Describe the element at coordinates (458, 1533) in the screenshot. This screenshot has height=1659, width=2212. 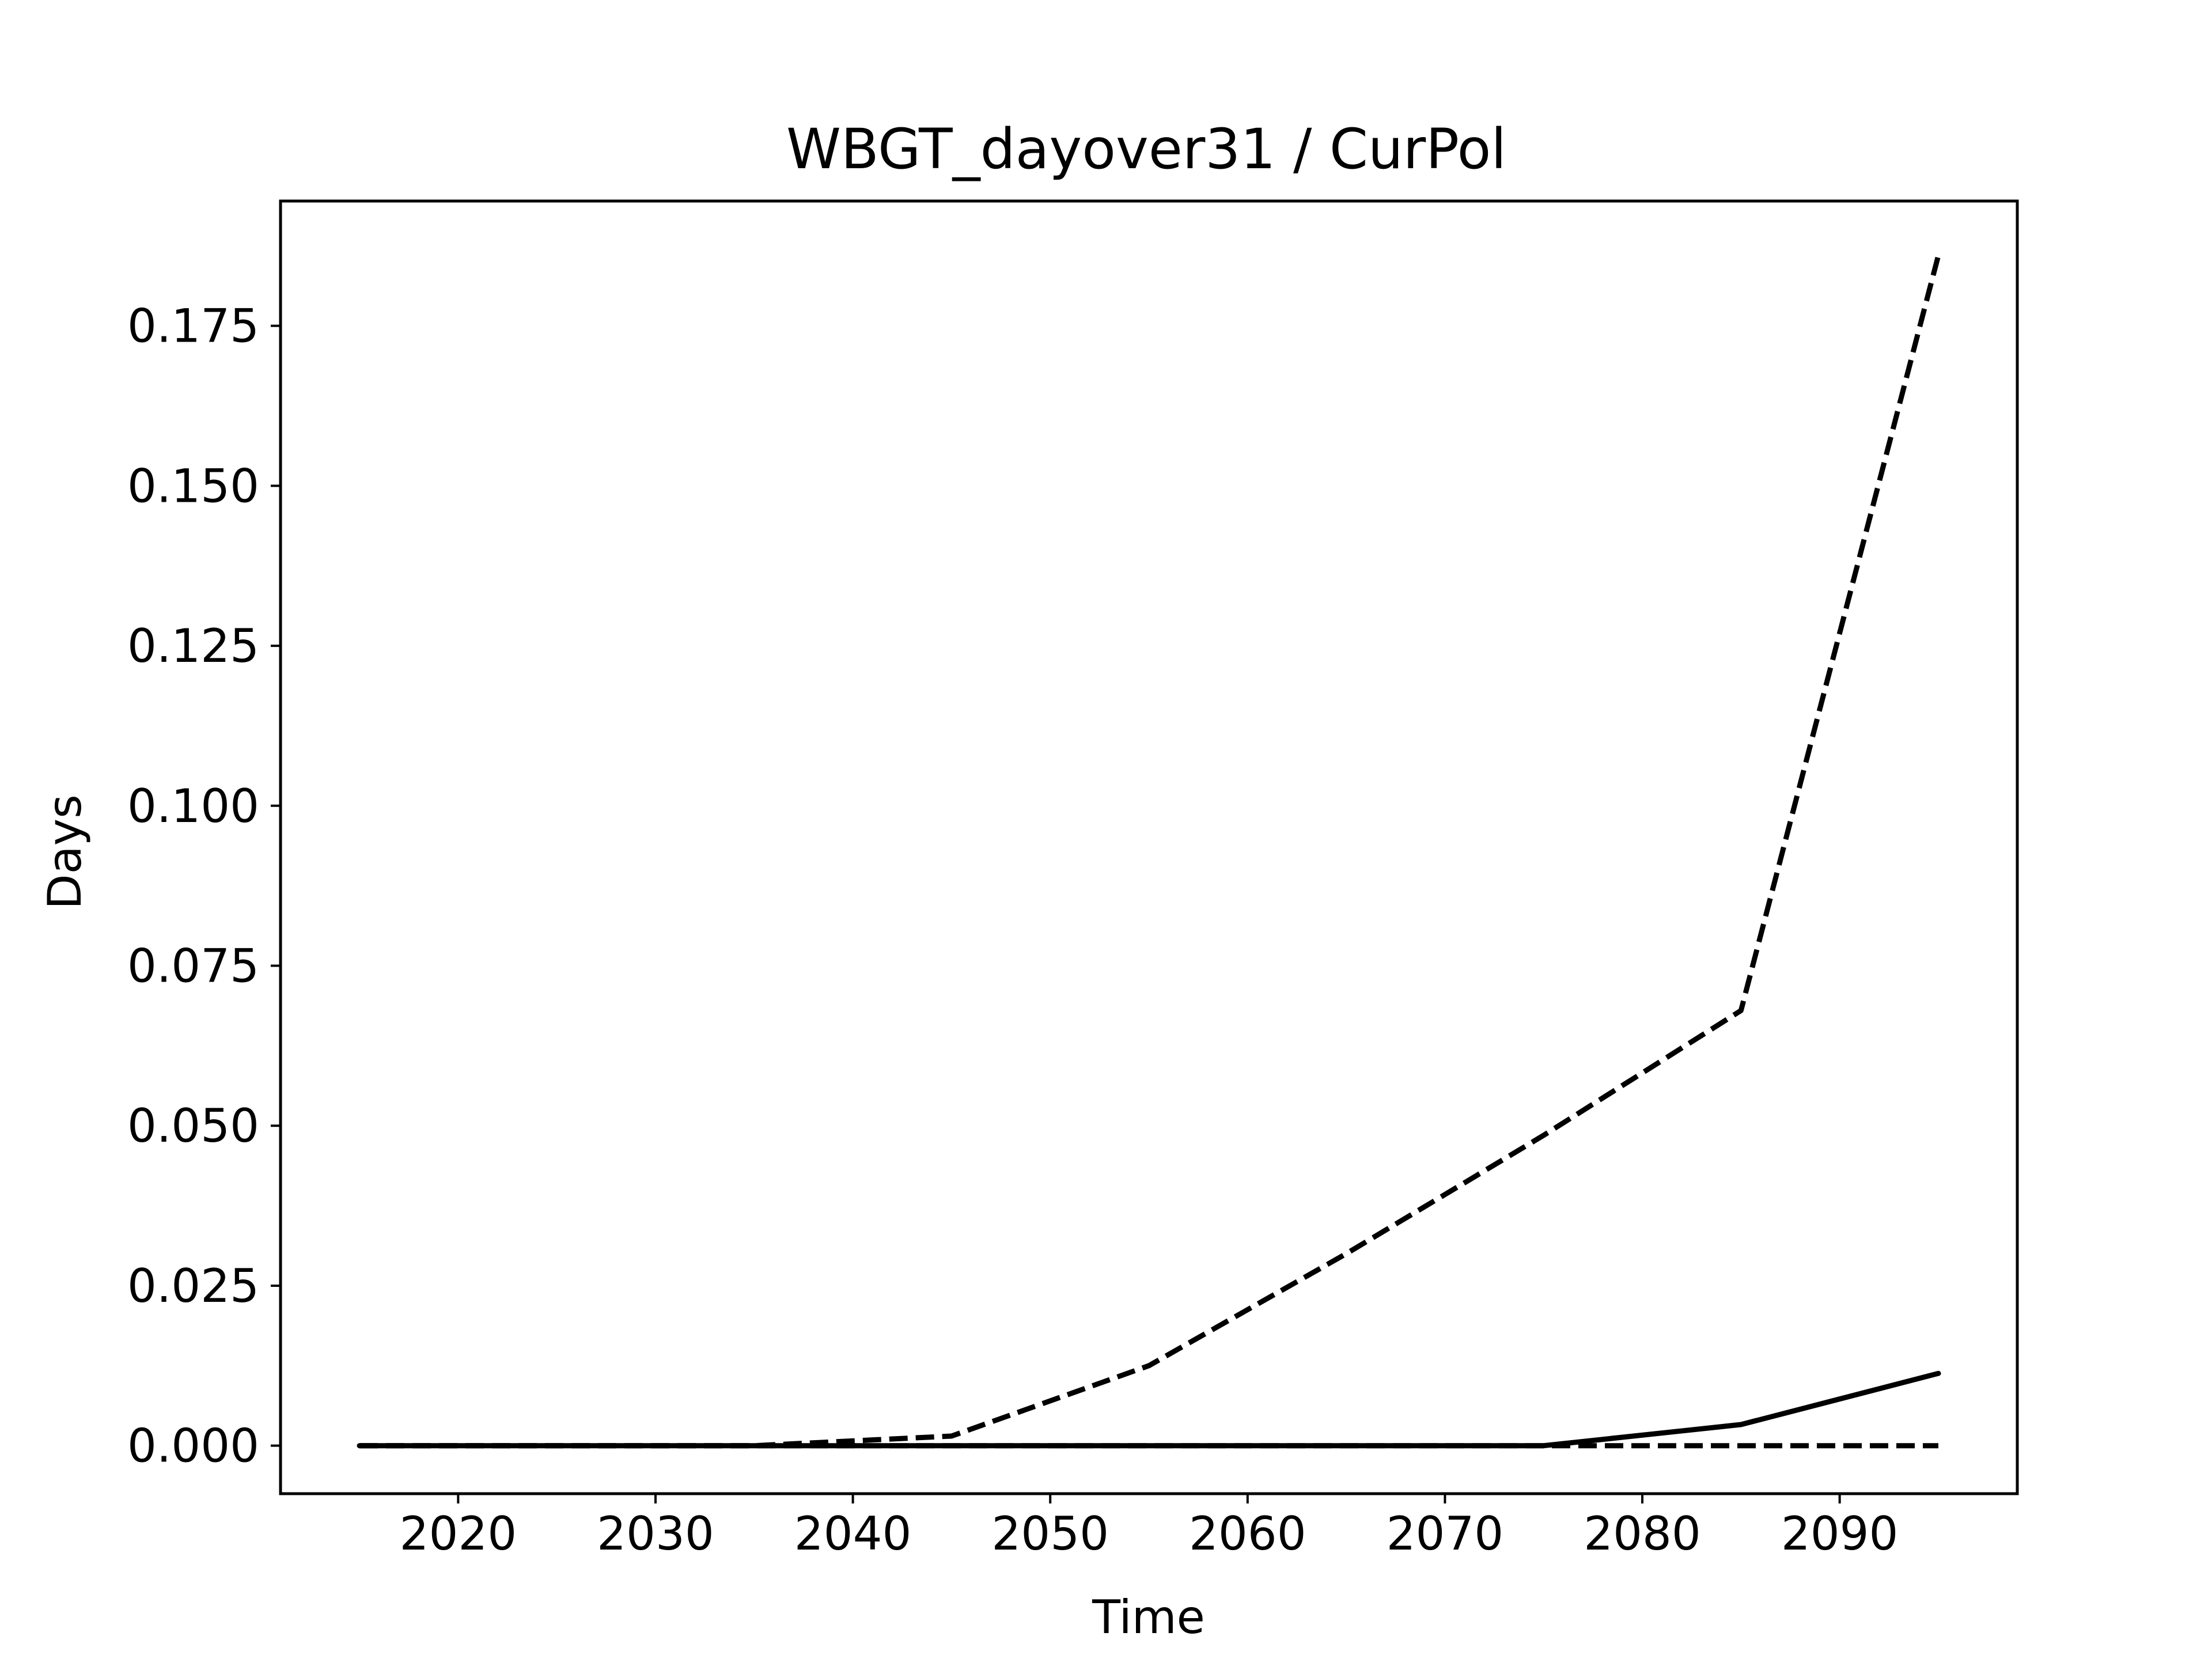
I see `x-tick-label: 2020` at that location.